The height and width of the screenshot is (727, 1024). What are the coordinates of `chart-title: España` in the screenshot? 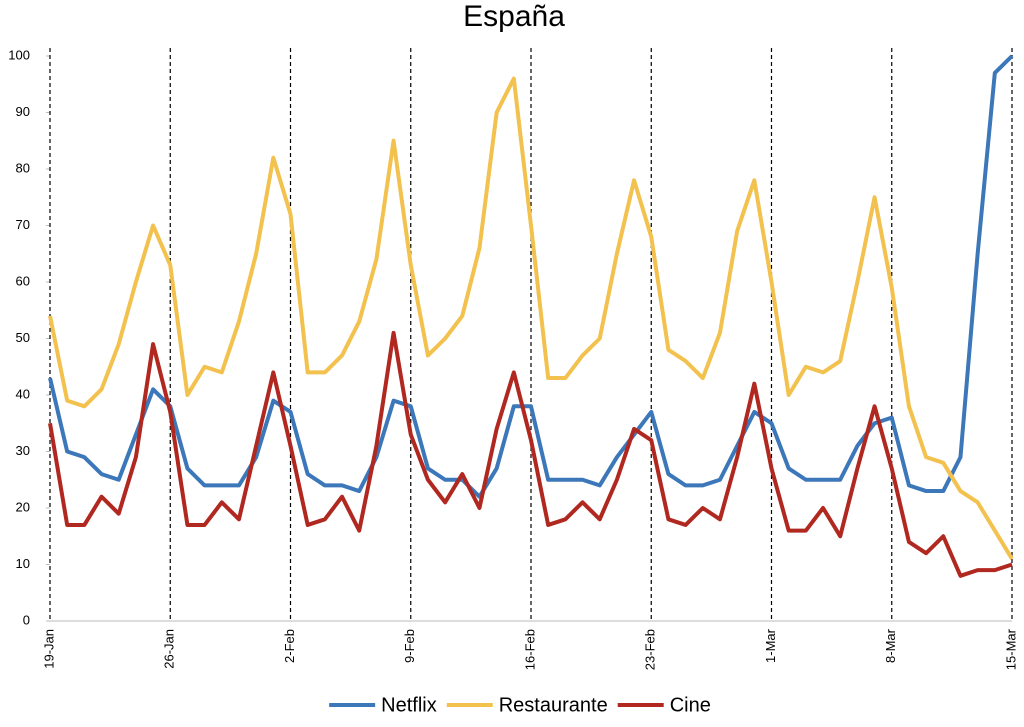 It's located at (514, 16).